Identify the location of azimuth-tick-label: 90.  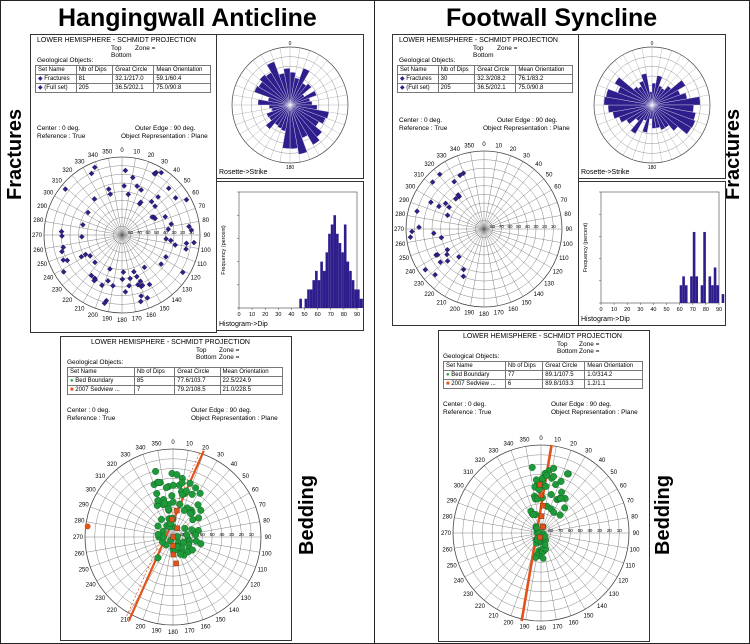
(268, 538).